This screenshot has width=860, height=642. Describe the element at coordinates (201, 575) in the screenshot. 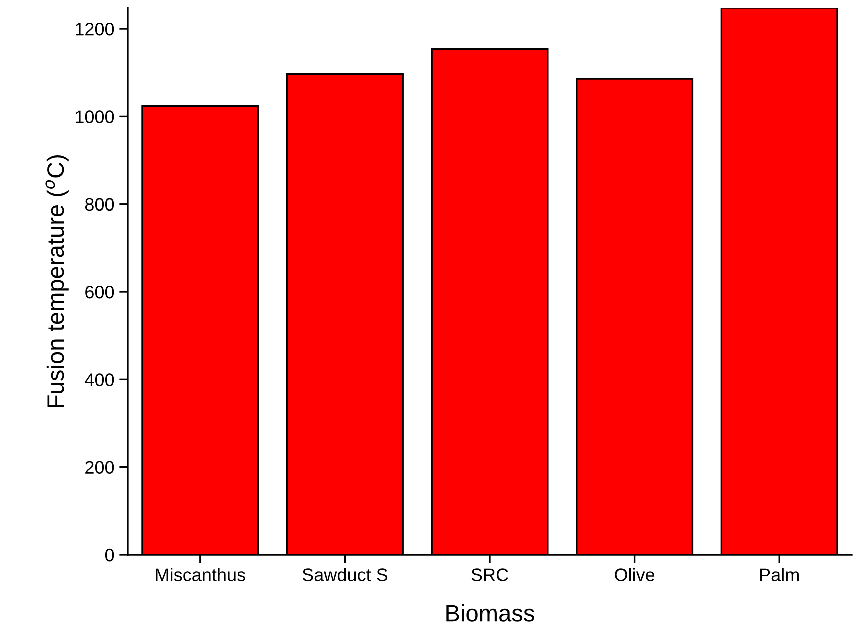

I see `x-tick-label: Miscanthus` at that location.